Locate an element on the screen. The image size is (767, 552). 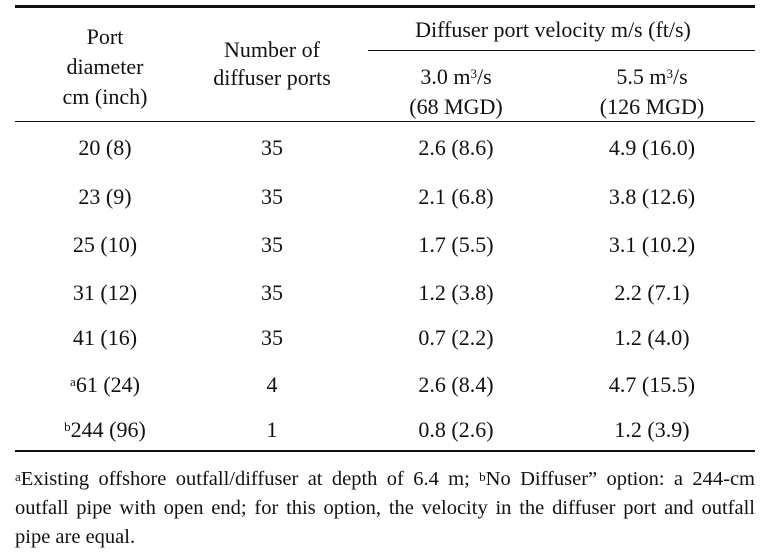
cell-port-diameter: 20 (8) is located at coordinates (104, 148).